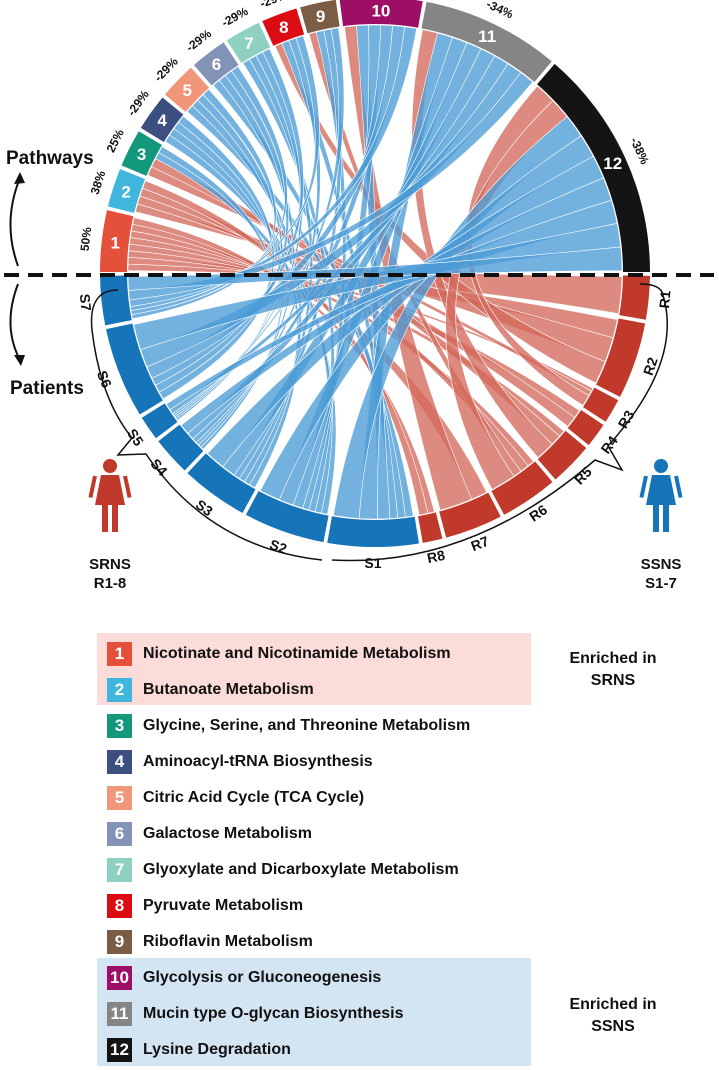 The image size is (719, 1070). I want to click on patient-arc-label: R2, so click(650, 366).